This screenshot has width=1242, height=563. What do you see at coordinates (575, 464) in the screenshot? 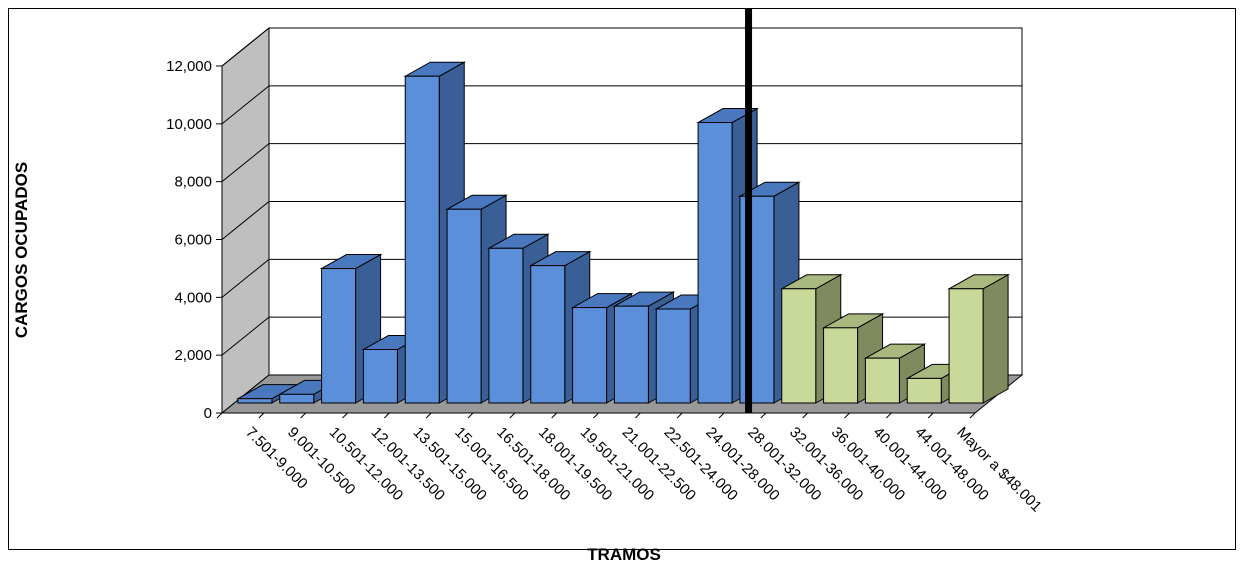
I see `x-tick-label: 18.001-19.500` at bounding box center [575, 464].